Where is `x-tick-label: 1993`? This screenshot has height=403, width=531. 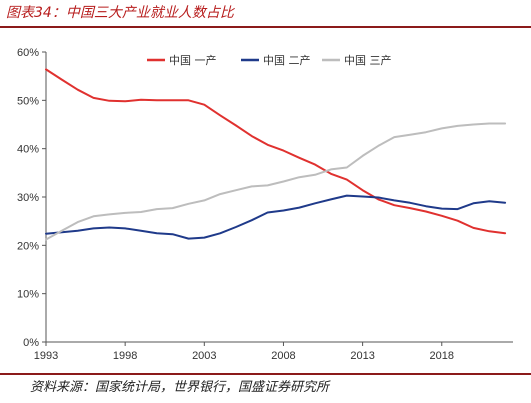 x-tick-label: 1993 is located at coordinates (46, 356).